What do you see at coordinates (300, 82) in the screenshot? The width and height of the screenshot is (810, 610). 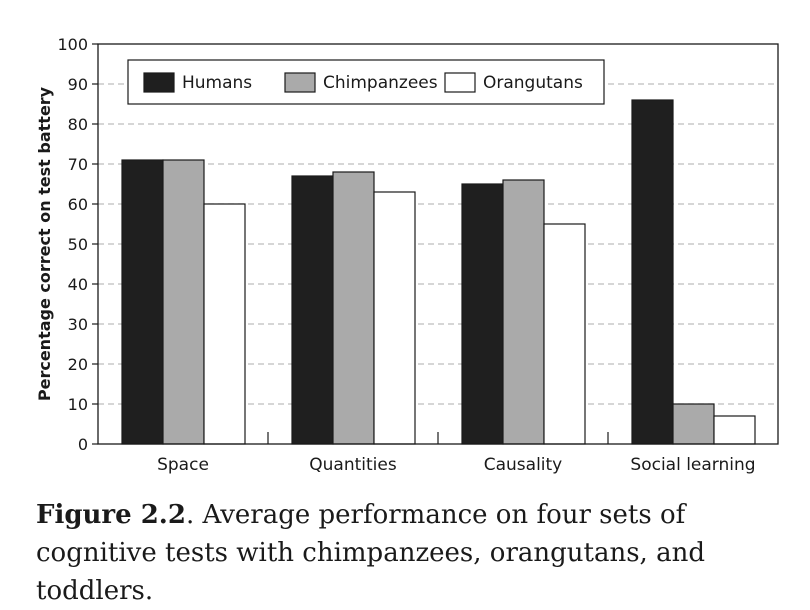 I see `legend-swatch-chimpanzees` at bounding box center [300, 82].